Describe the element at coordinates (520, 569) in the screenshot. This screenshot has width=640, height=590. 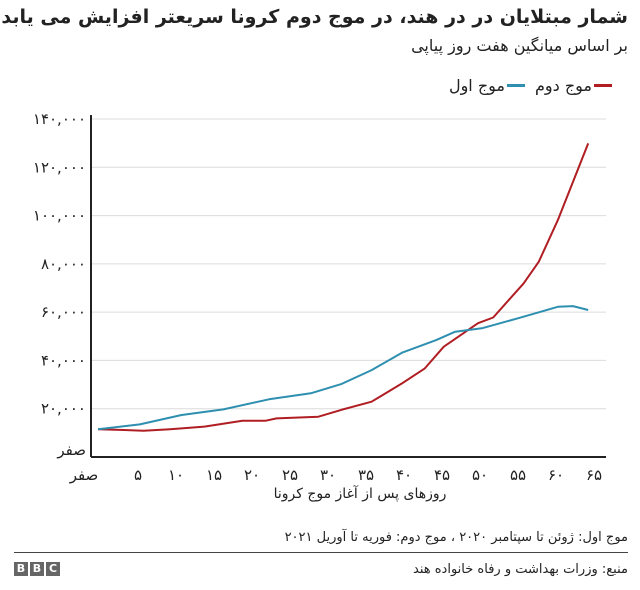
I see `source-note: منبع: وزرات بهداشت و رفاه خانواده هند` at that location.